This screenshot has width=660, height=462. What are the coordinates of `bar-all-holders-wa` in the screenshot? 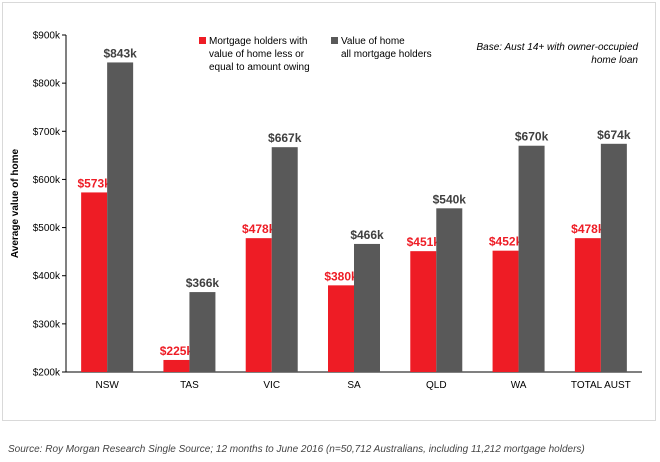 It's located at (531, 258).